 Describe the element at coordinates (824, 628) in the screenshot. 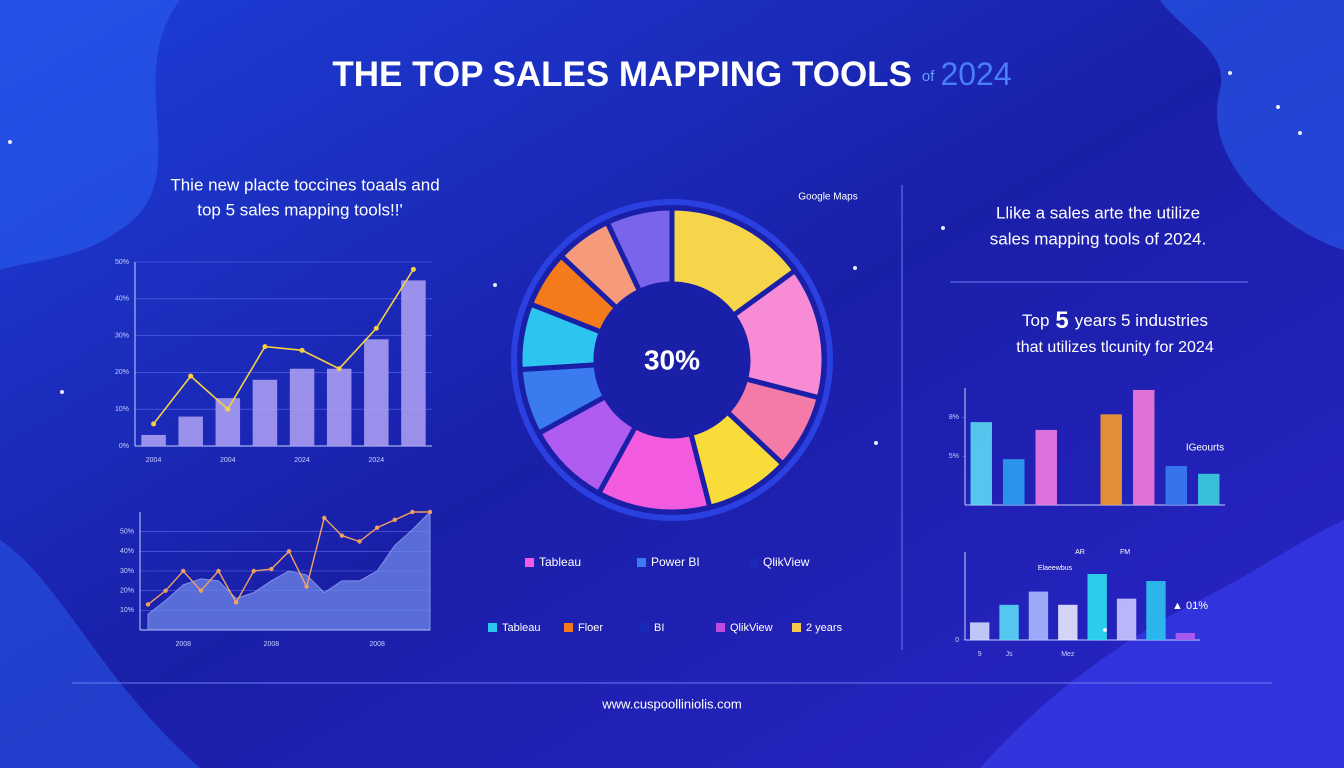

I see `legend-label: 2 years` at that location.